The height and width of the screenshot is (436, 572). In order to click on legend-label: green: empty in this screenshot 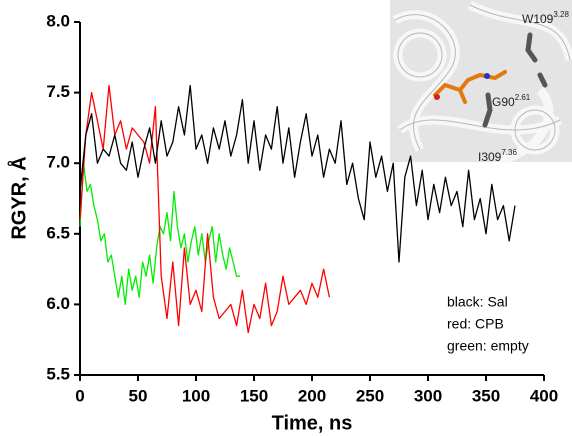, I will do `click(488, 346)`.